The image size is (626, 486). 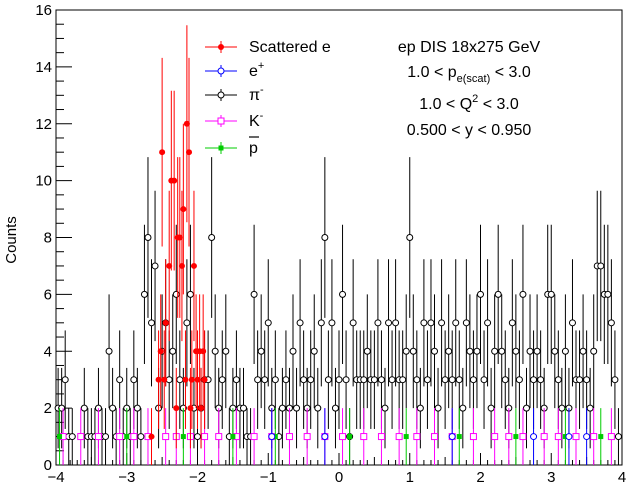 I want to click on legend-entry-scattered-e: Scattered e, so click(x=268, y=47).